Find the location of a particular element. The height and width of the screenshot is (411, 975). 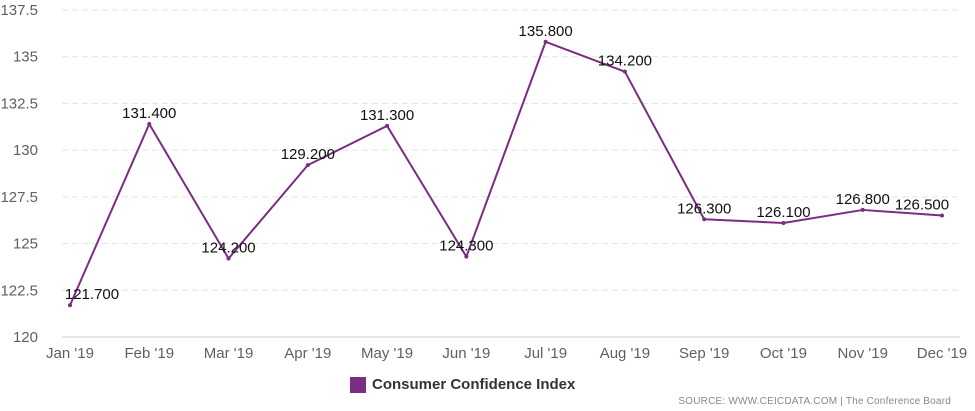

data-label: 134.200 is located at coordinates (625, 61).